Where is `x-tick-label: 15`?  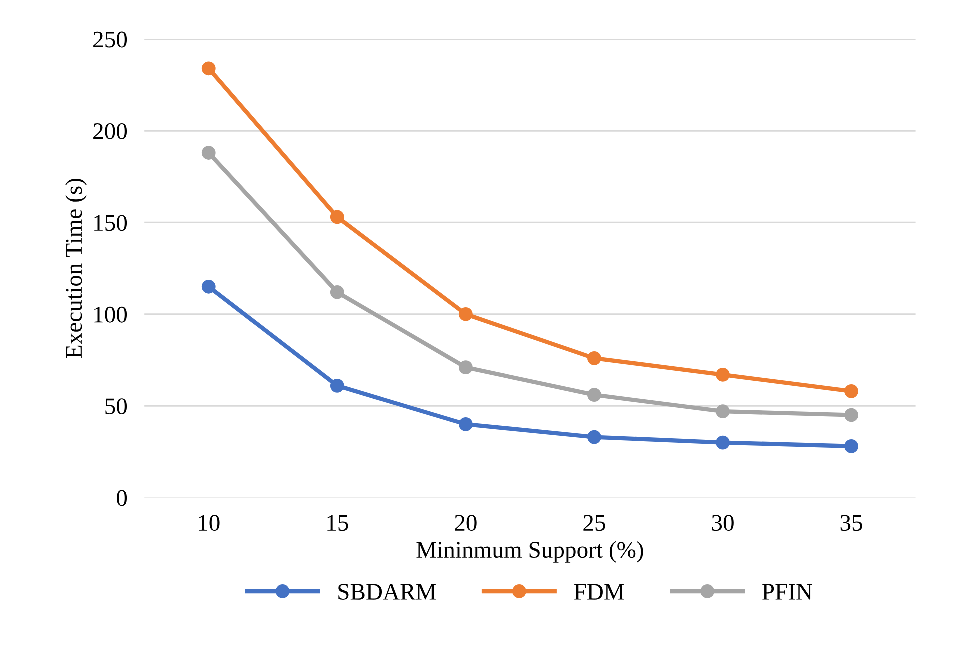 x-tick-label: 15 is located at coordinates (338, 523).